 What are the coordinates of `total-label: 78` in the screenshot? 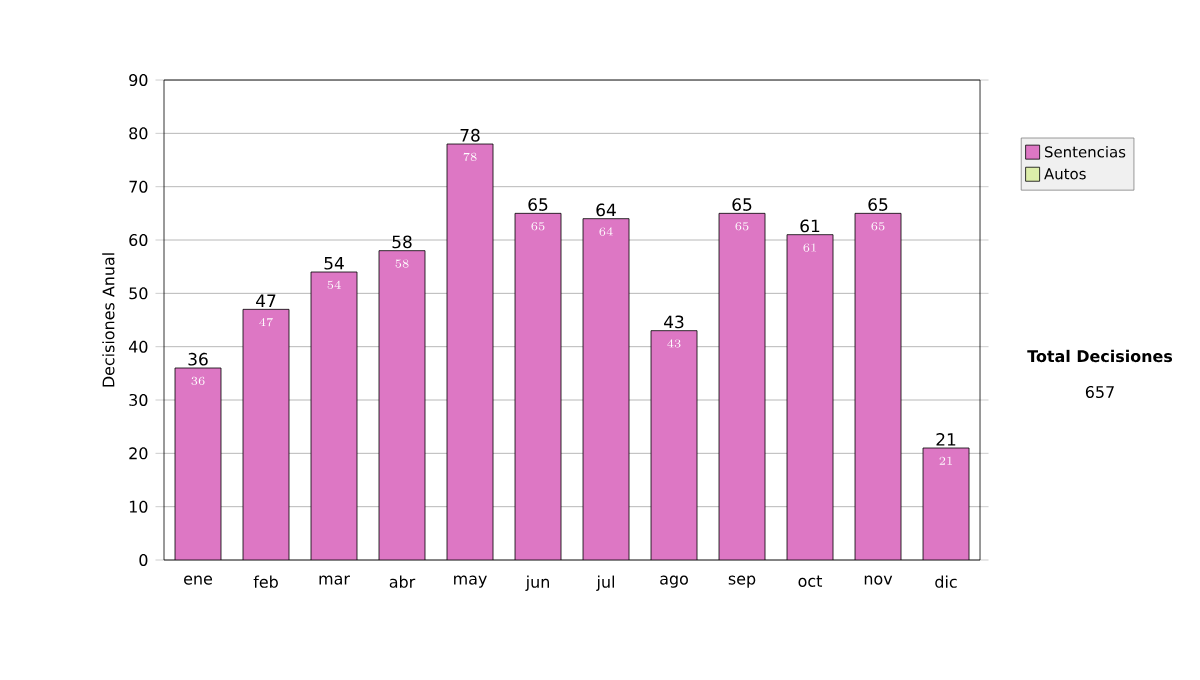 It's located at (470, 135).